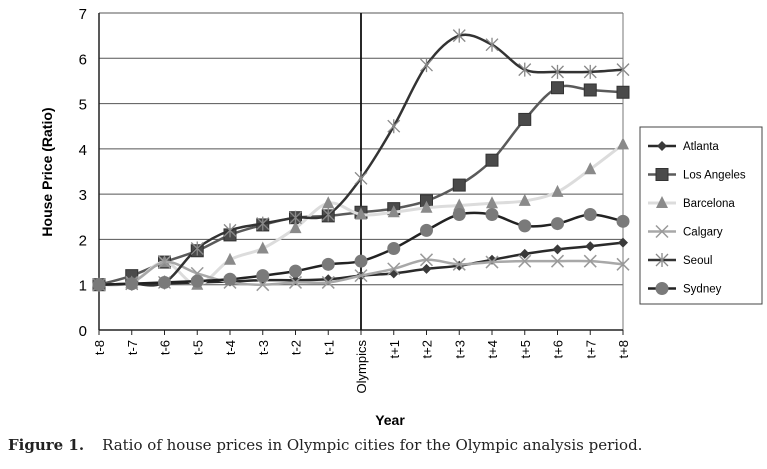 The image size is (767, 469). What do you see at coordinates (83, 286) in the screenshot?
I see `y-tick-label: 1` at bounding box center [83, 286].